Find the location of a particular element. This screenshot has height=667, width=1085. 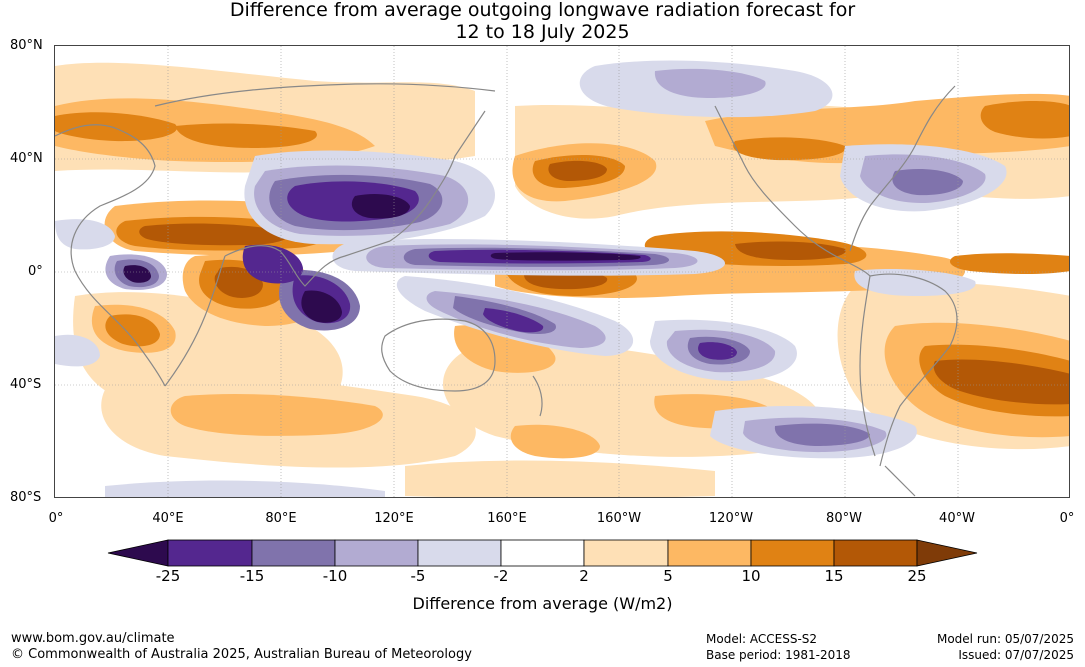

footer-issued: Issued: 07/07/2025 is located at coordinates (1016, 655).